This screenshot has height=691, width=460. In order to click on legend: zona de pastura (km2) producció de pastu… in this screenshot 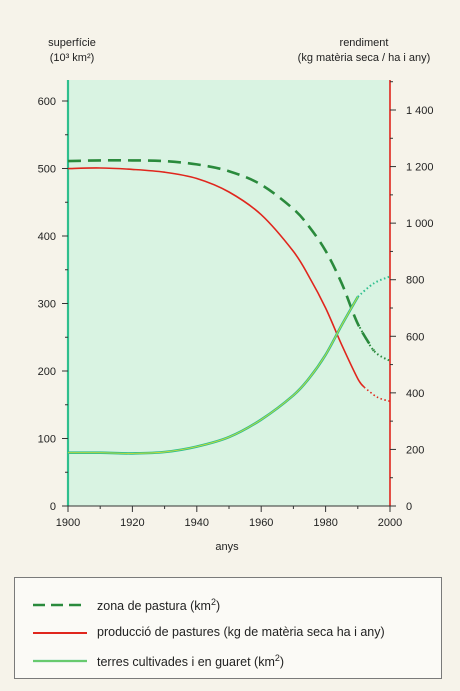, I will do `click(228, 628)`.